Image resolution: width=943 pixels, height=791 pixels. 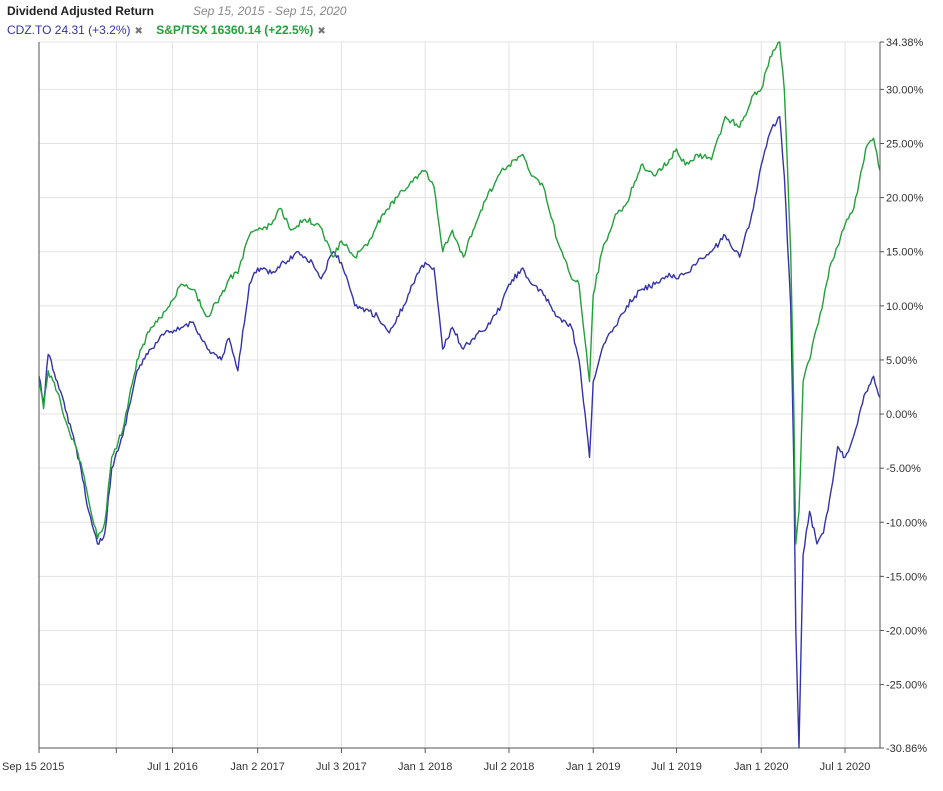 I want to click on y-tick-label: -5.00%, so click(x=903, y=469).